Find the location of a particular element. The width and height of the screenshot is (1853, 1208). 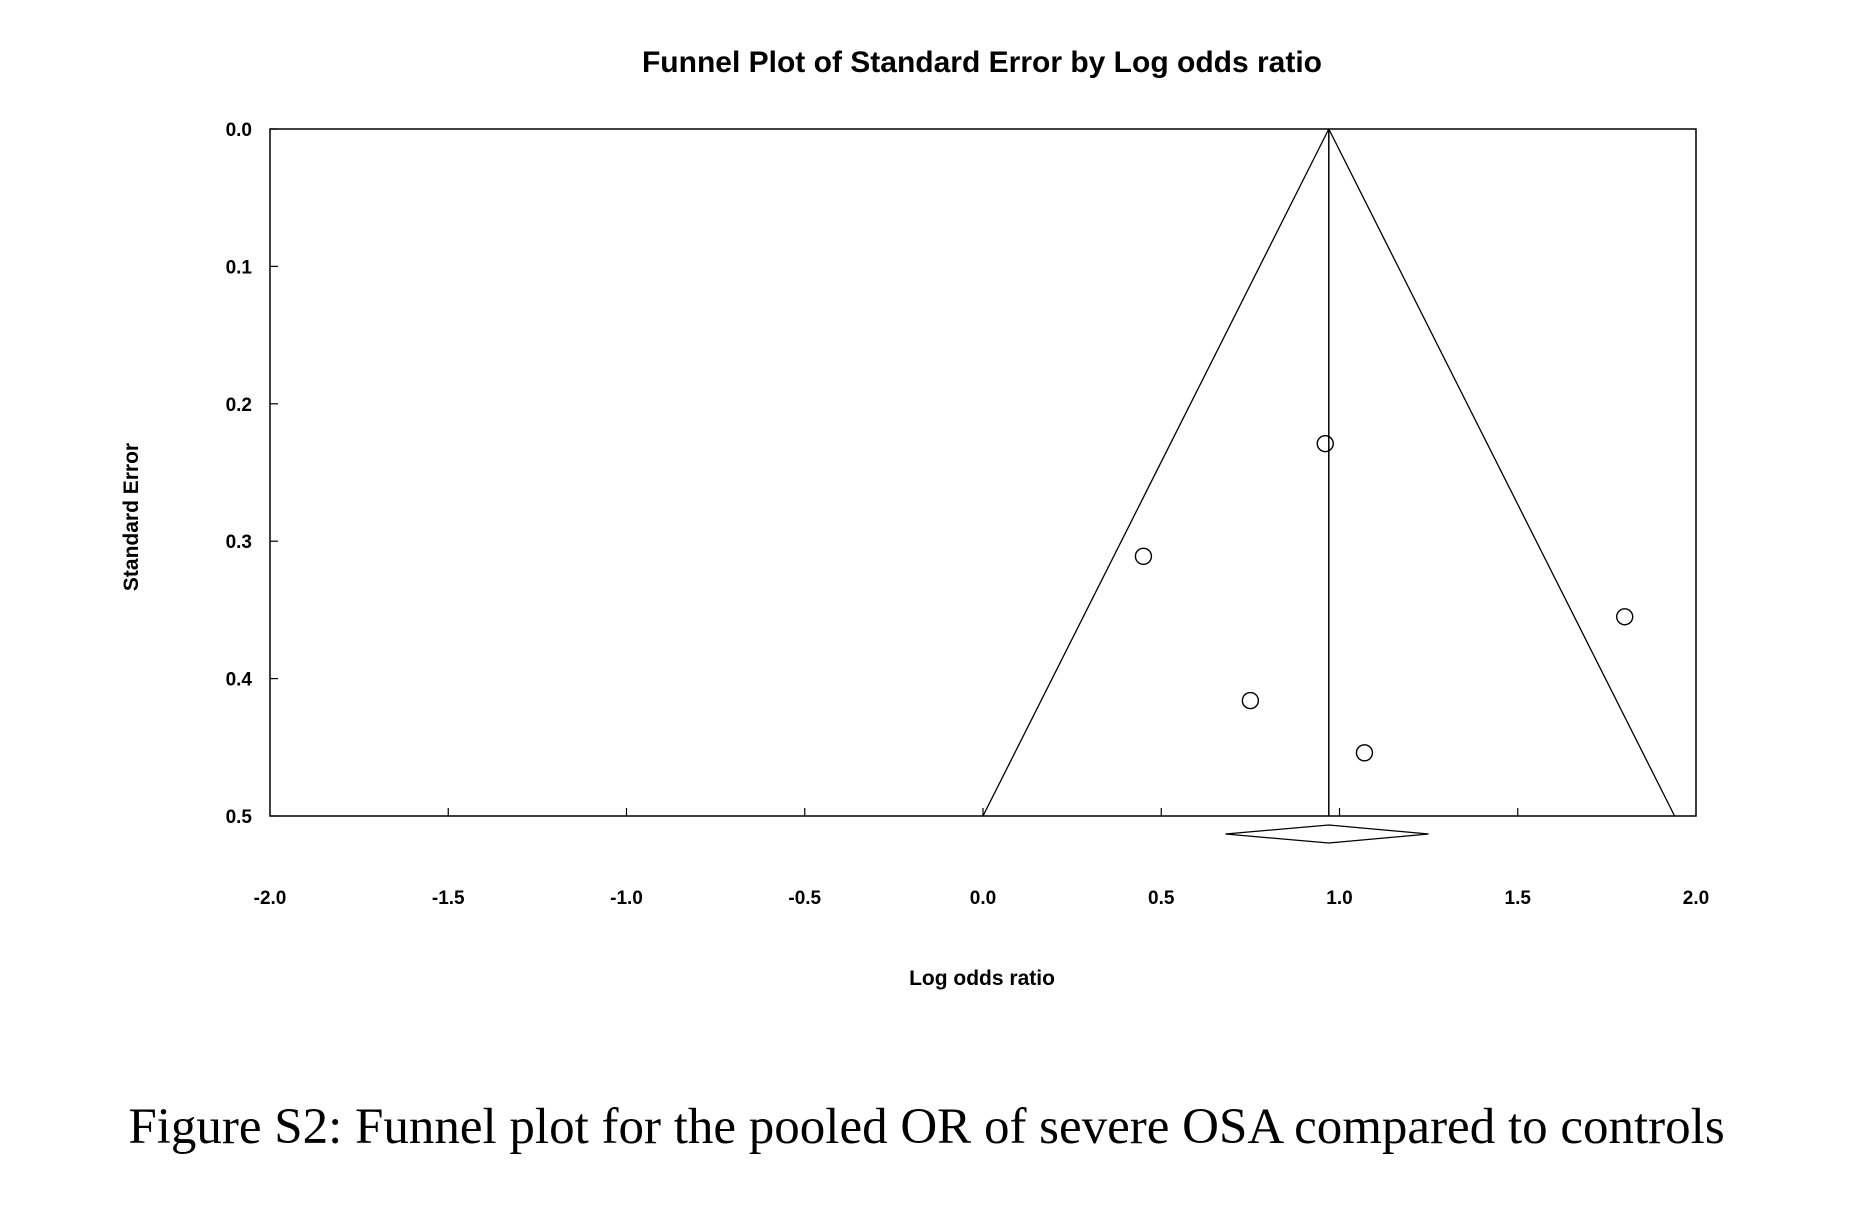

data-points is located at coordinates (1384, 598).